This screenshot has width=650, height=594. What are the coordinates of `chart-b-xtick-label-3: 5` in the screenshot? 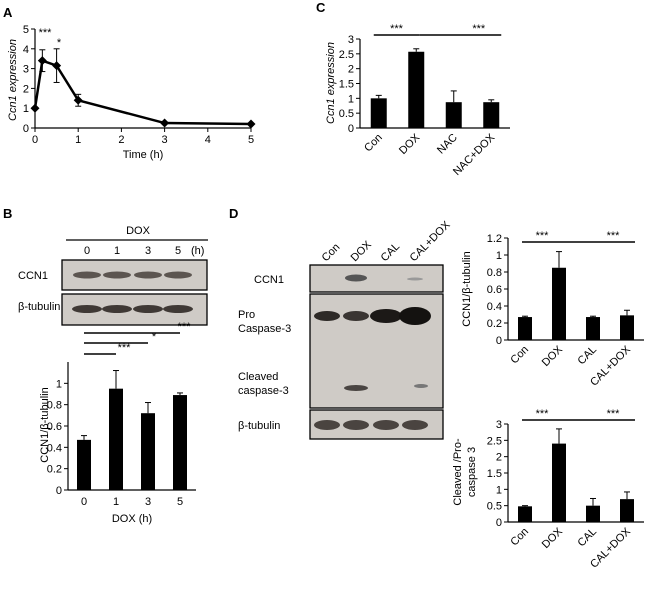 It's located at (180, 502).